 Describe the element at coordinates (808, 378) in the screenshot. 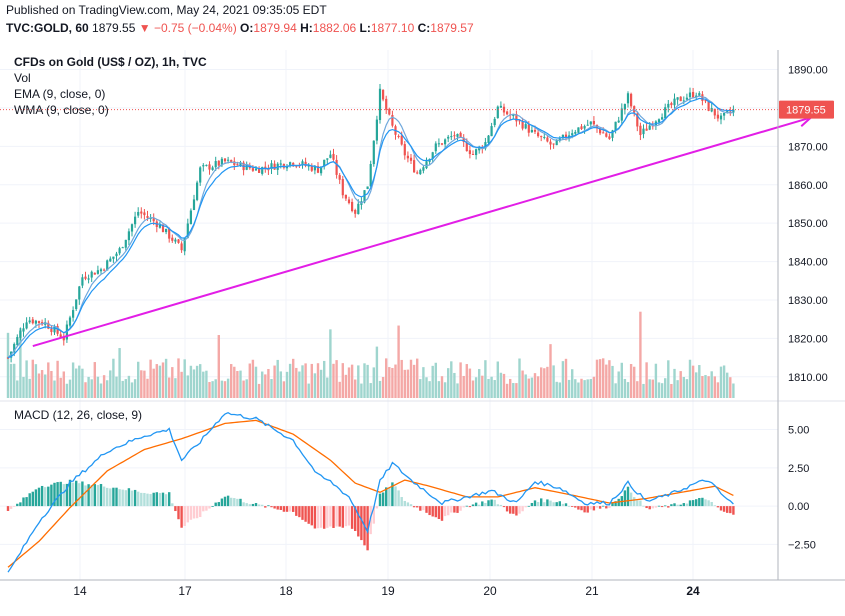

I see `price-tick-label: 1810.00` at that location.